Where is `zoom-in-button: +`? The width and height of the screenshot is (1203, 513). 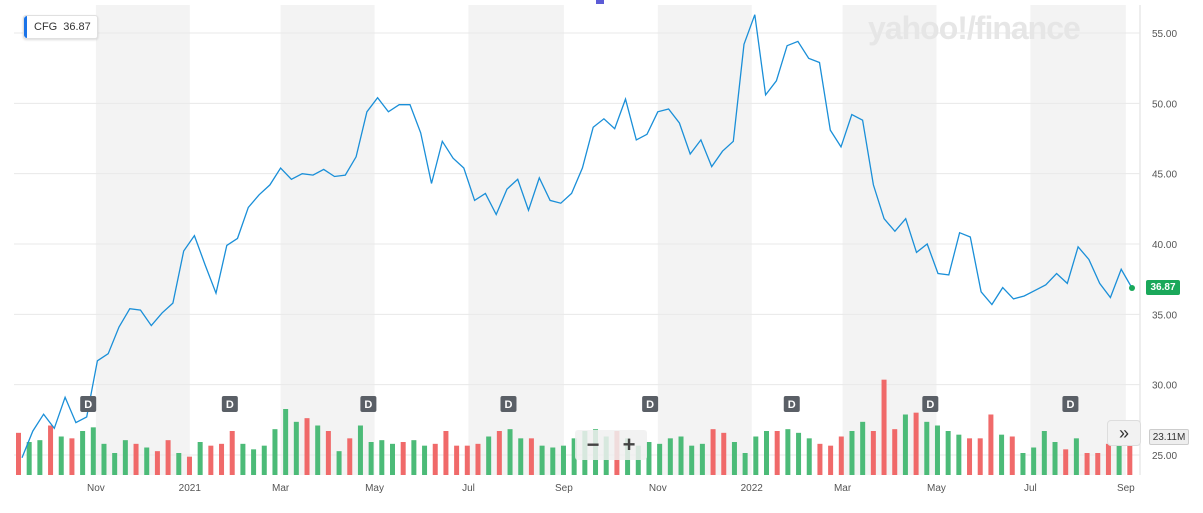
zoom-in-button: + is located at coordinates (629, 444).